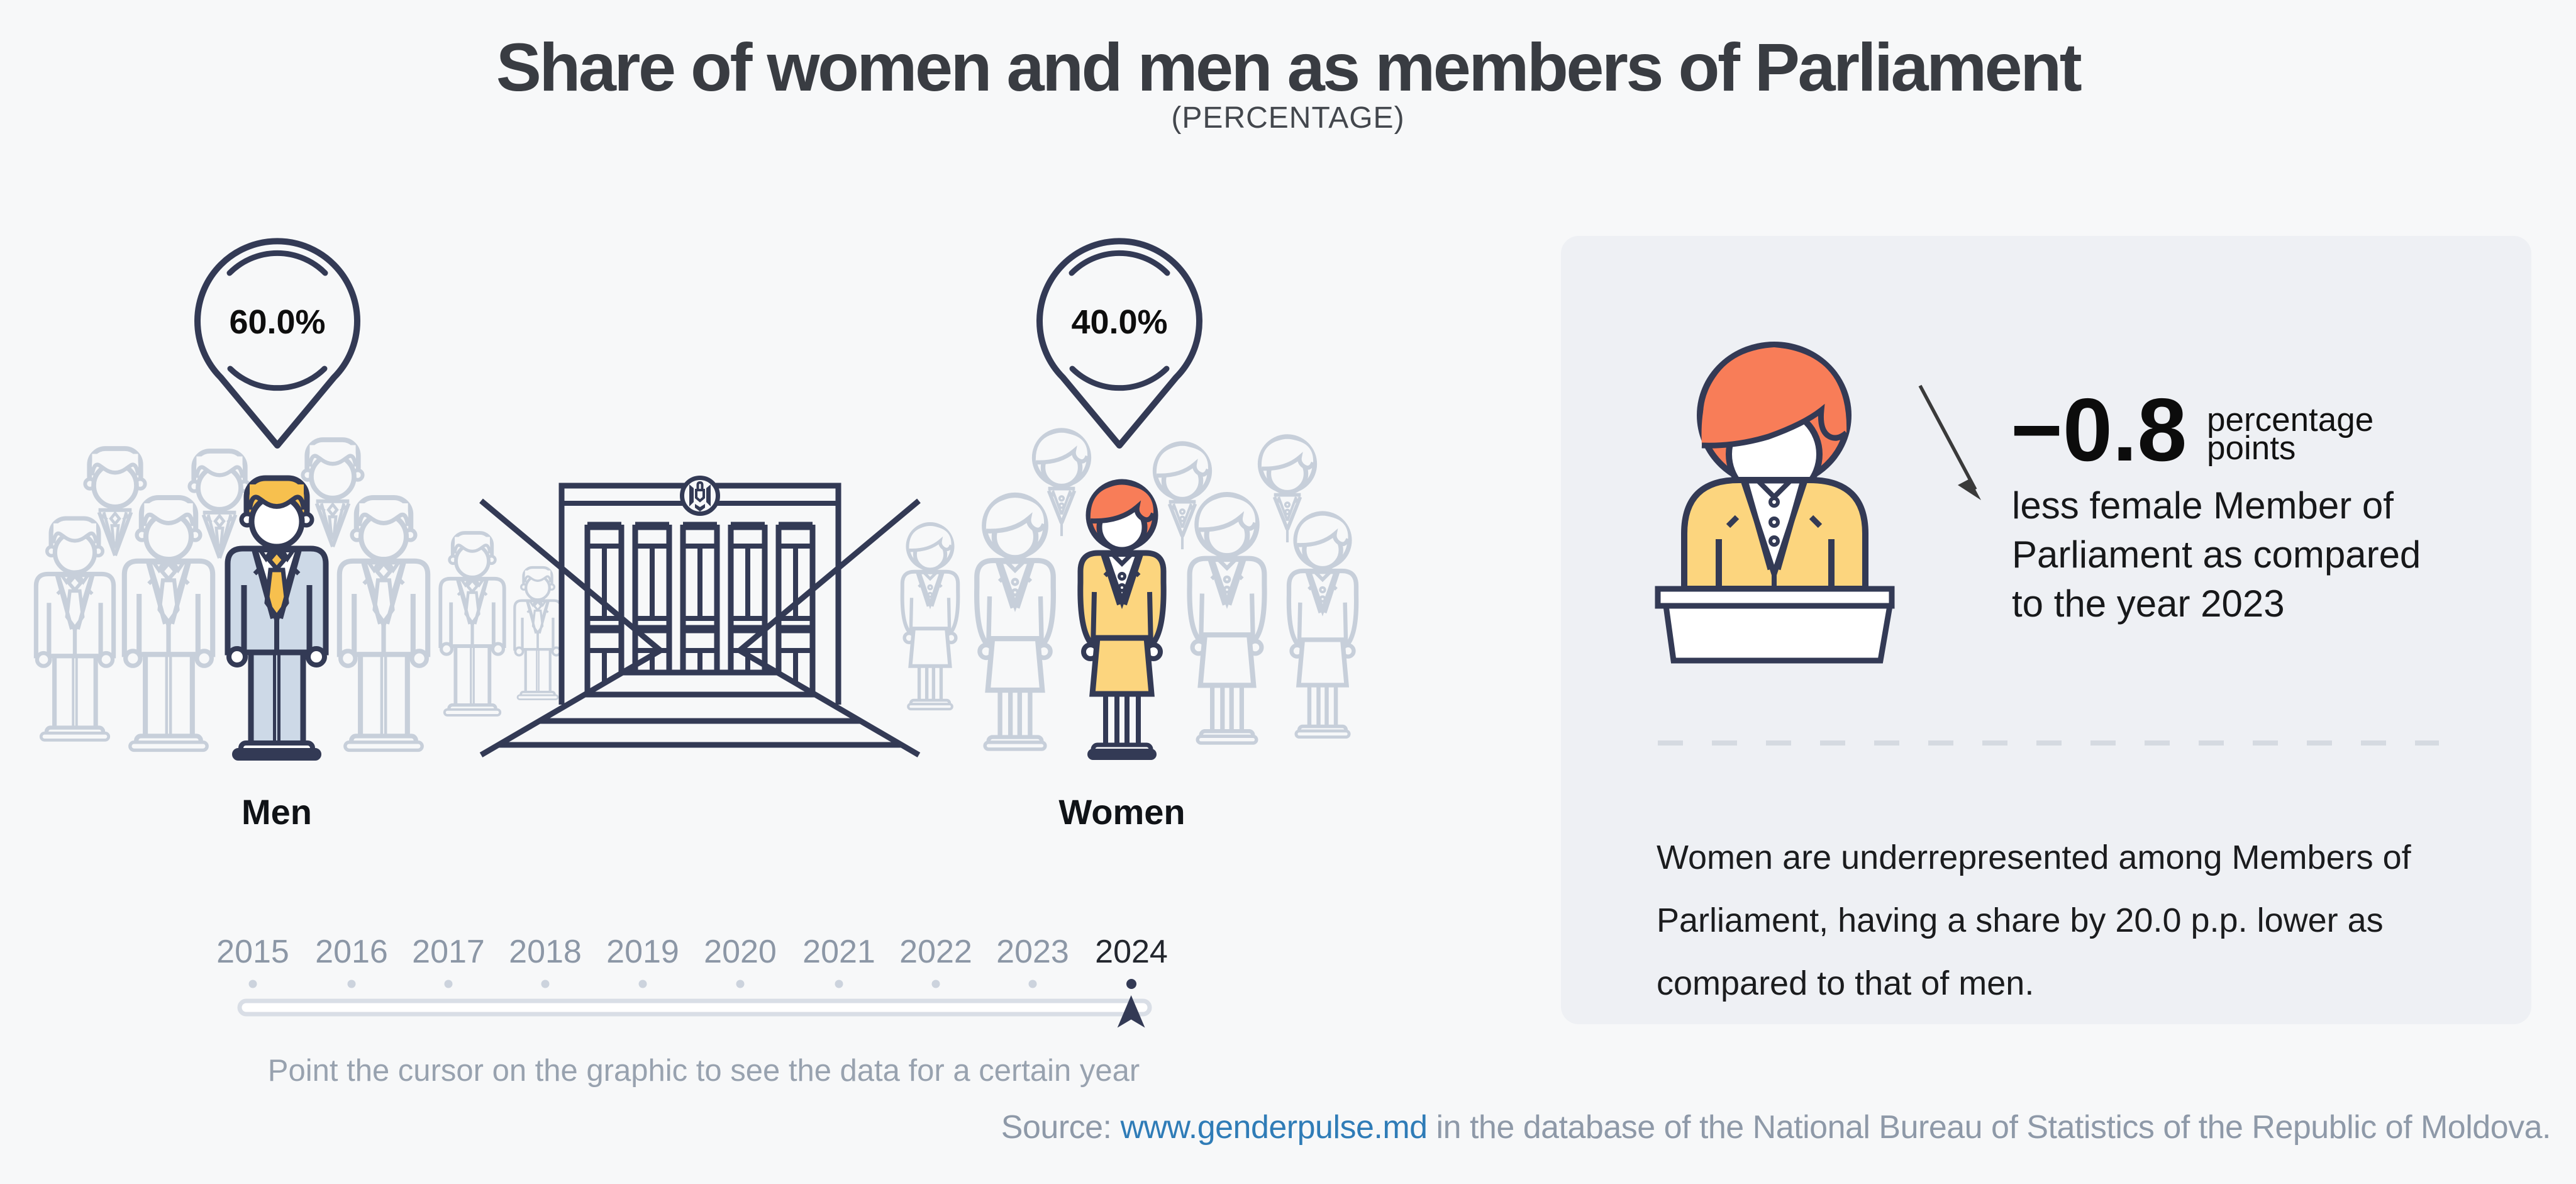 Image resolution: width=2576 pixels, height=1184 pixels. I want to click on svg-text: 40.0%, so click(1119, 322).